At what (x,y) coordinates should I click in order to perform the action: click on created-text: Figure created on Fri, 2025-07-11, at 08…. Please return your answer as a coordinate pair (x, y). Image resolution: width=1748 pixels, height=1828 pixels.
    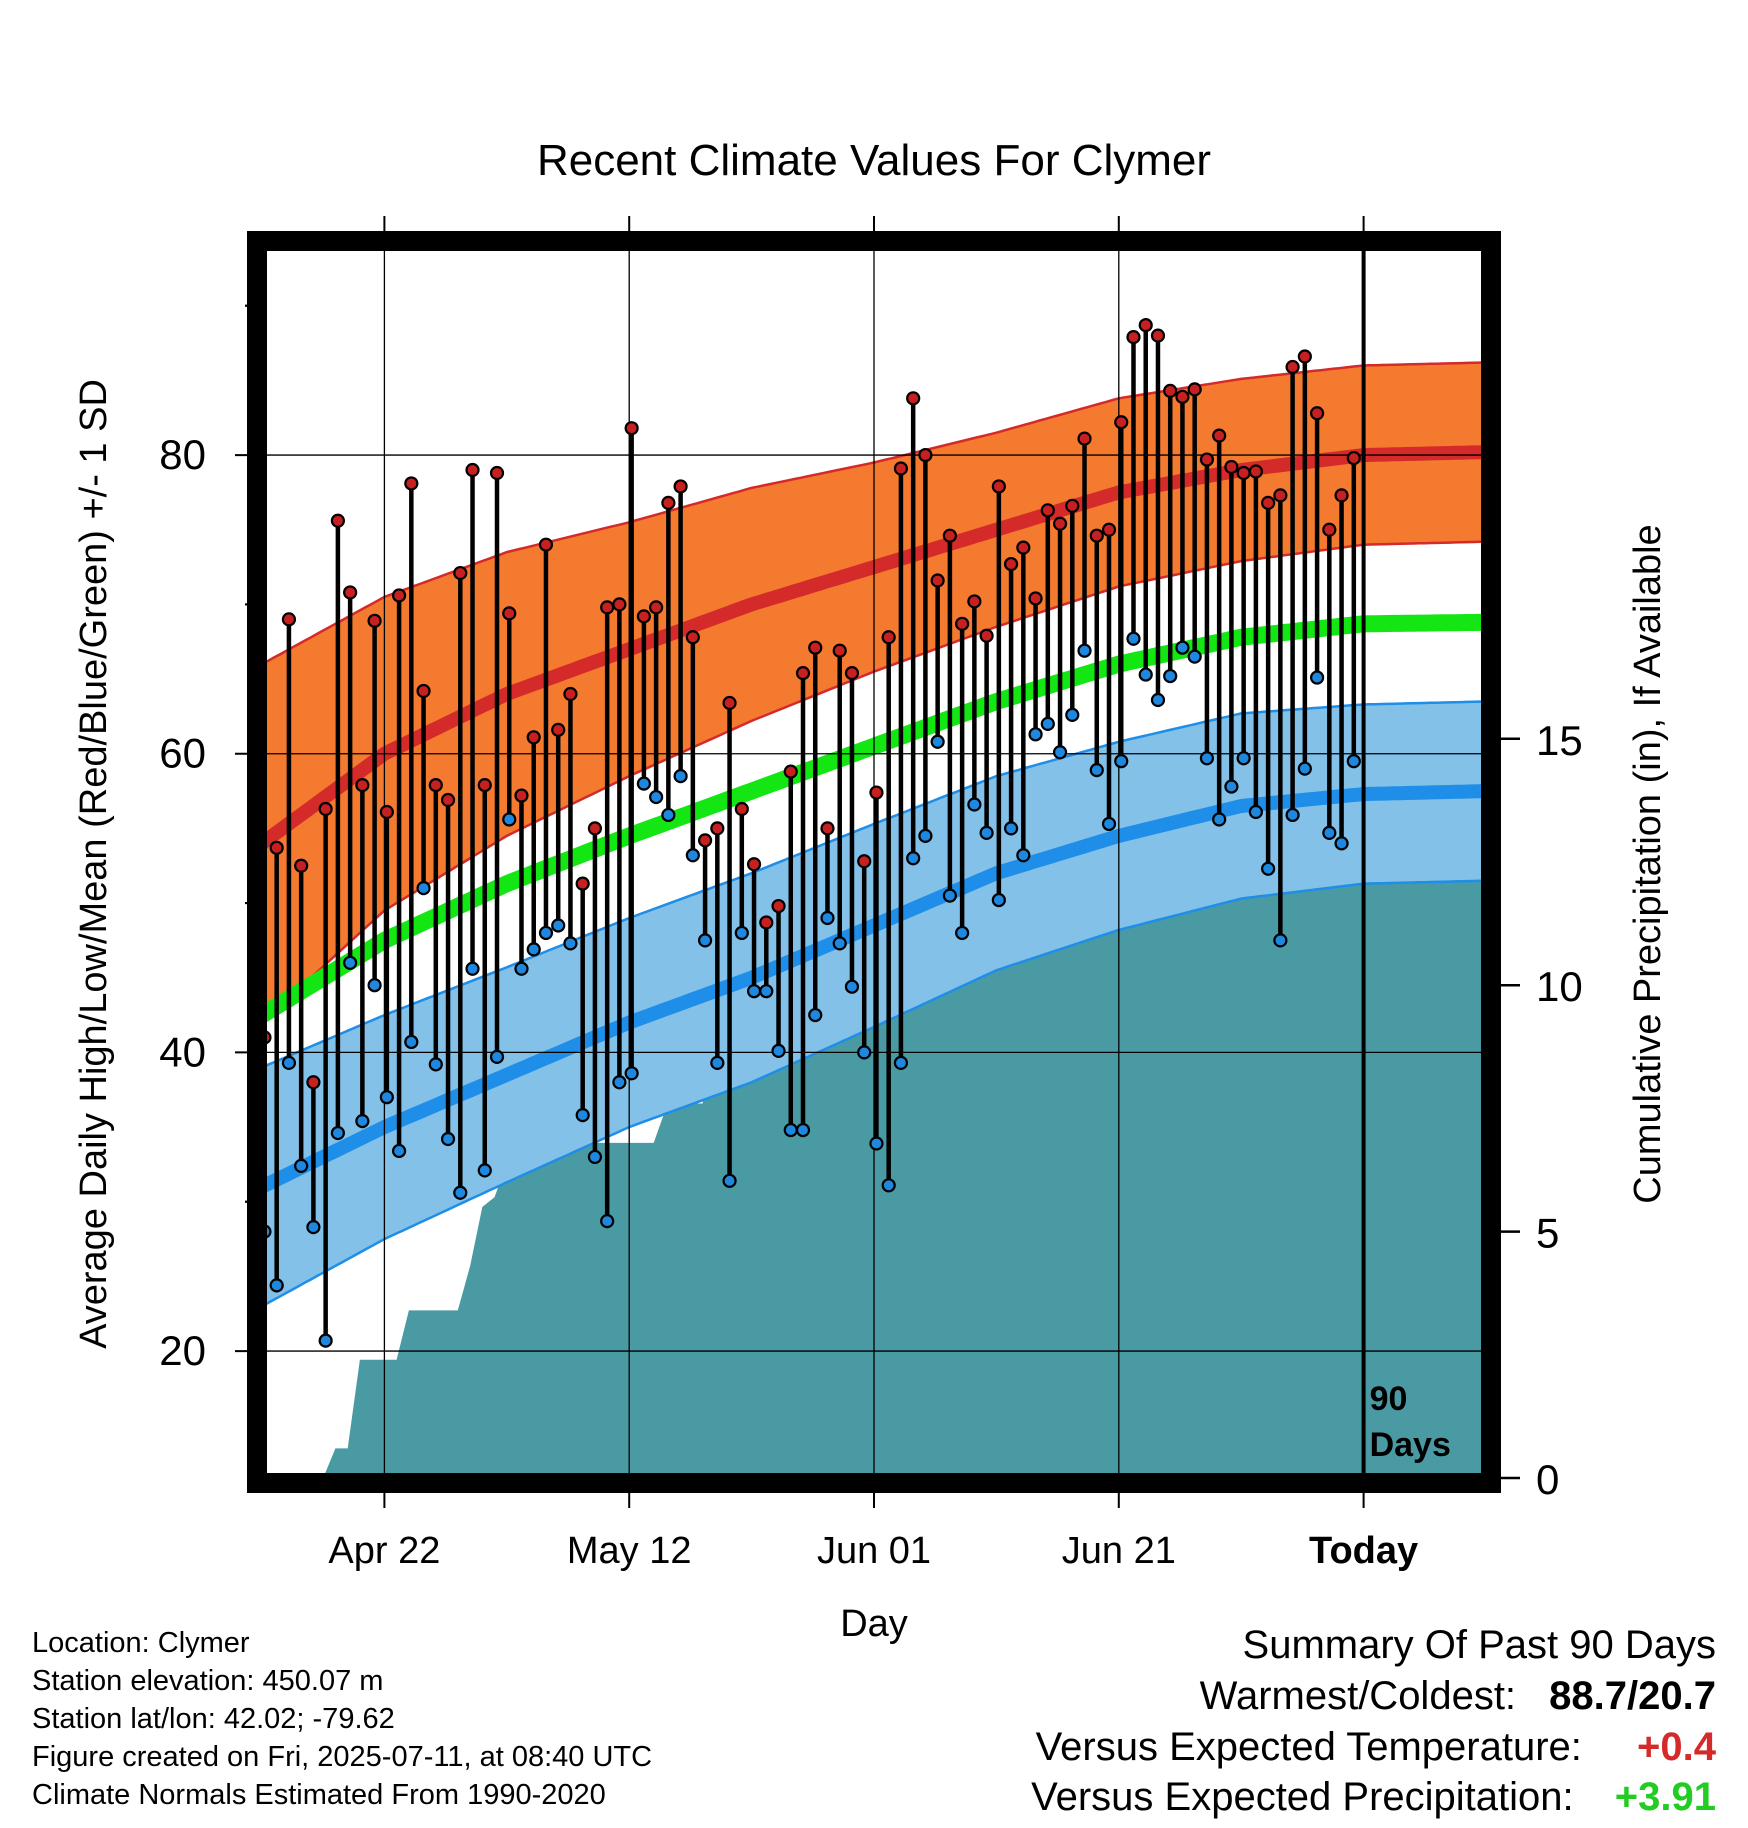
    Looking at the image, I should click on (342, 1757).